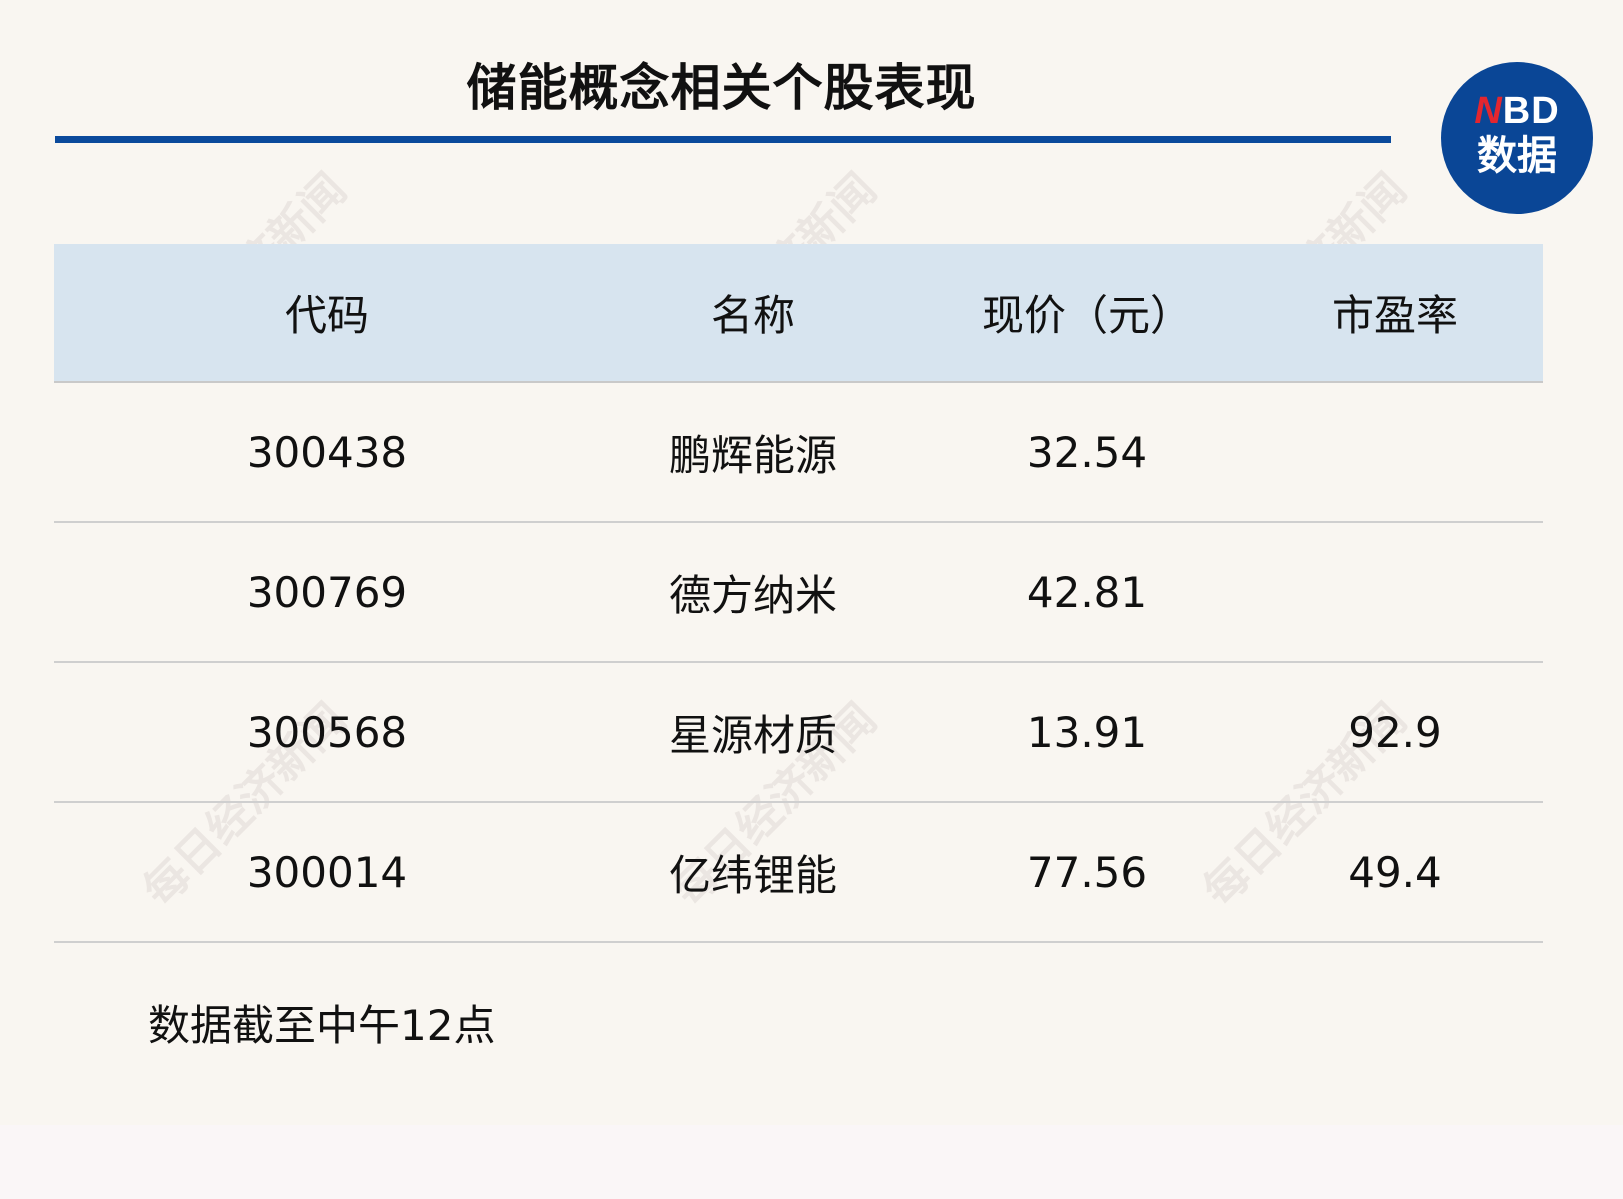 Image resolution: width=1623 pixels, height=1199 pixels. Describe the element at coordinates (753, 455) in the screenshot. I see `cell-name: 鹏辉能源` at that location.